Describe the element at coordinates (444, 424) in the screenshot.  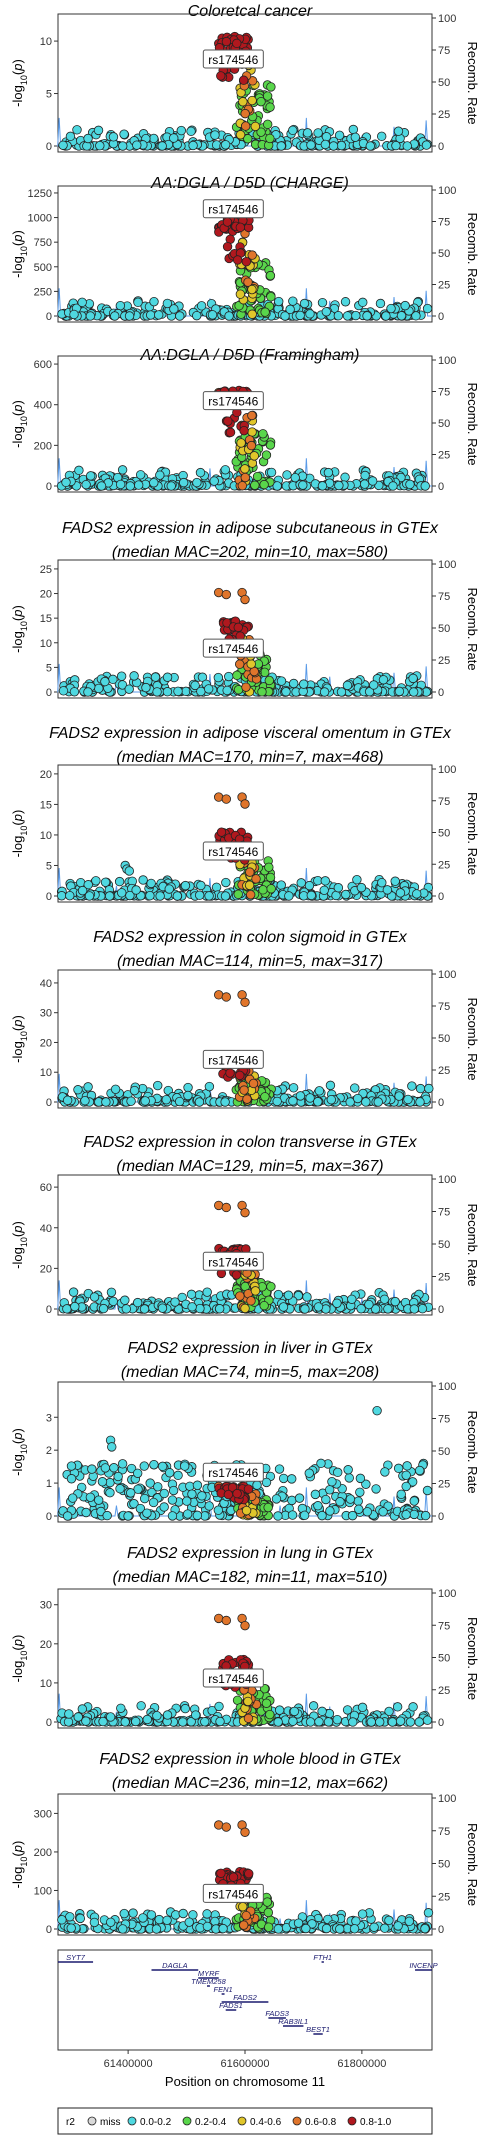
I see `recomb-tick-label: 50` at that location.